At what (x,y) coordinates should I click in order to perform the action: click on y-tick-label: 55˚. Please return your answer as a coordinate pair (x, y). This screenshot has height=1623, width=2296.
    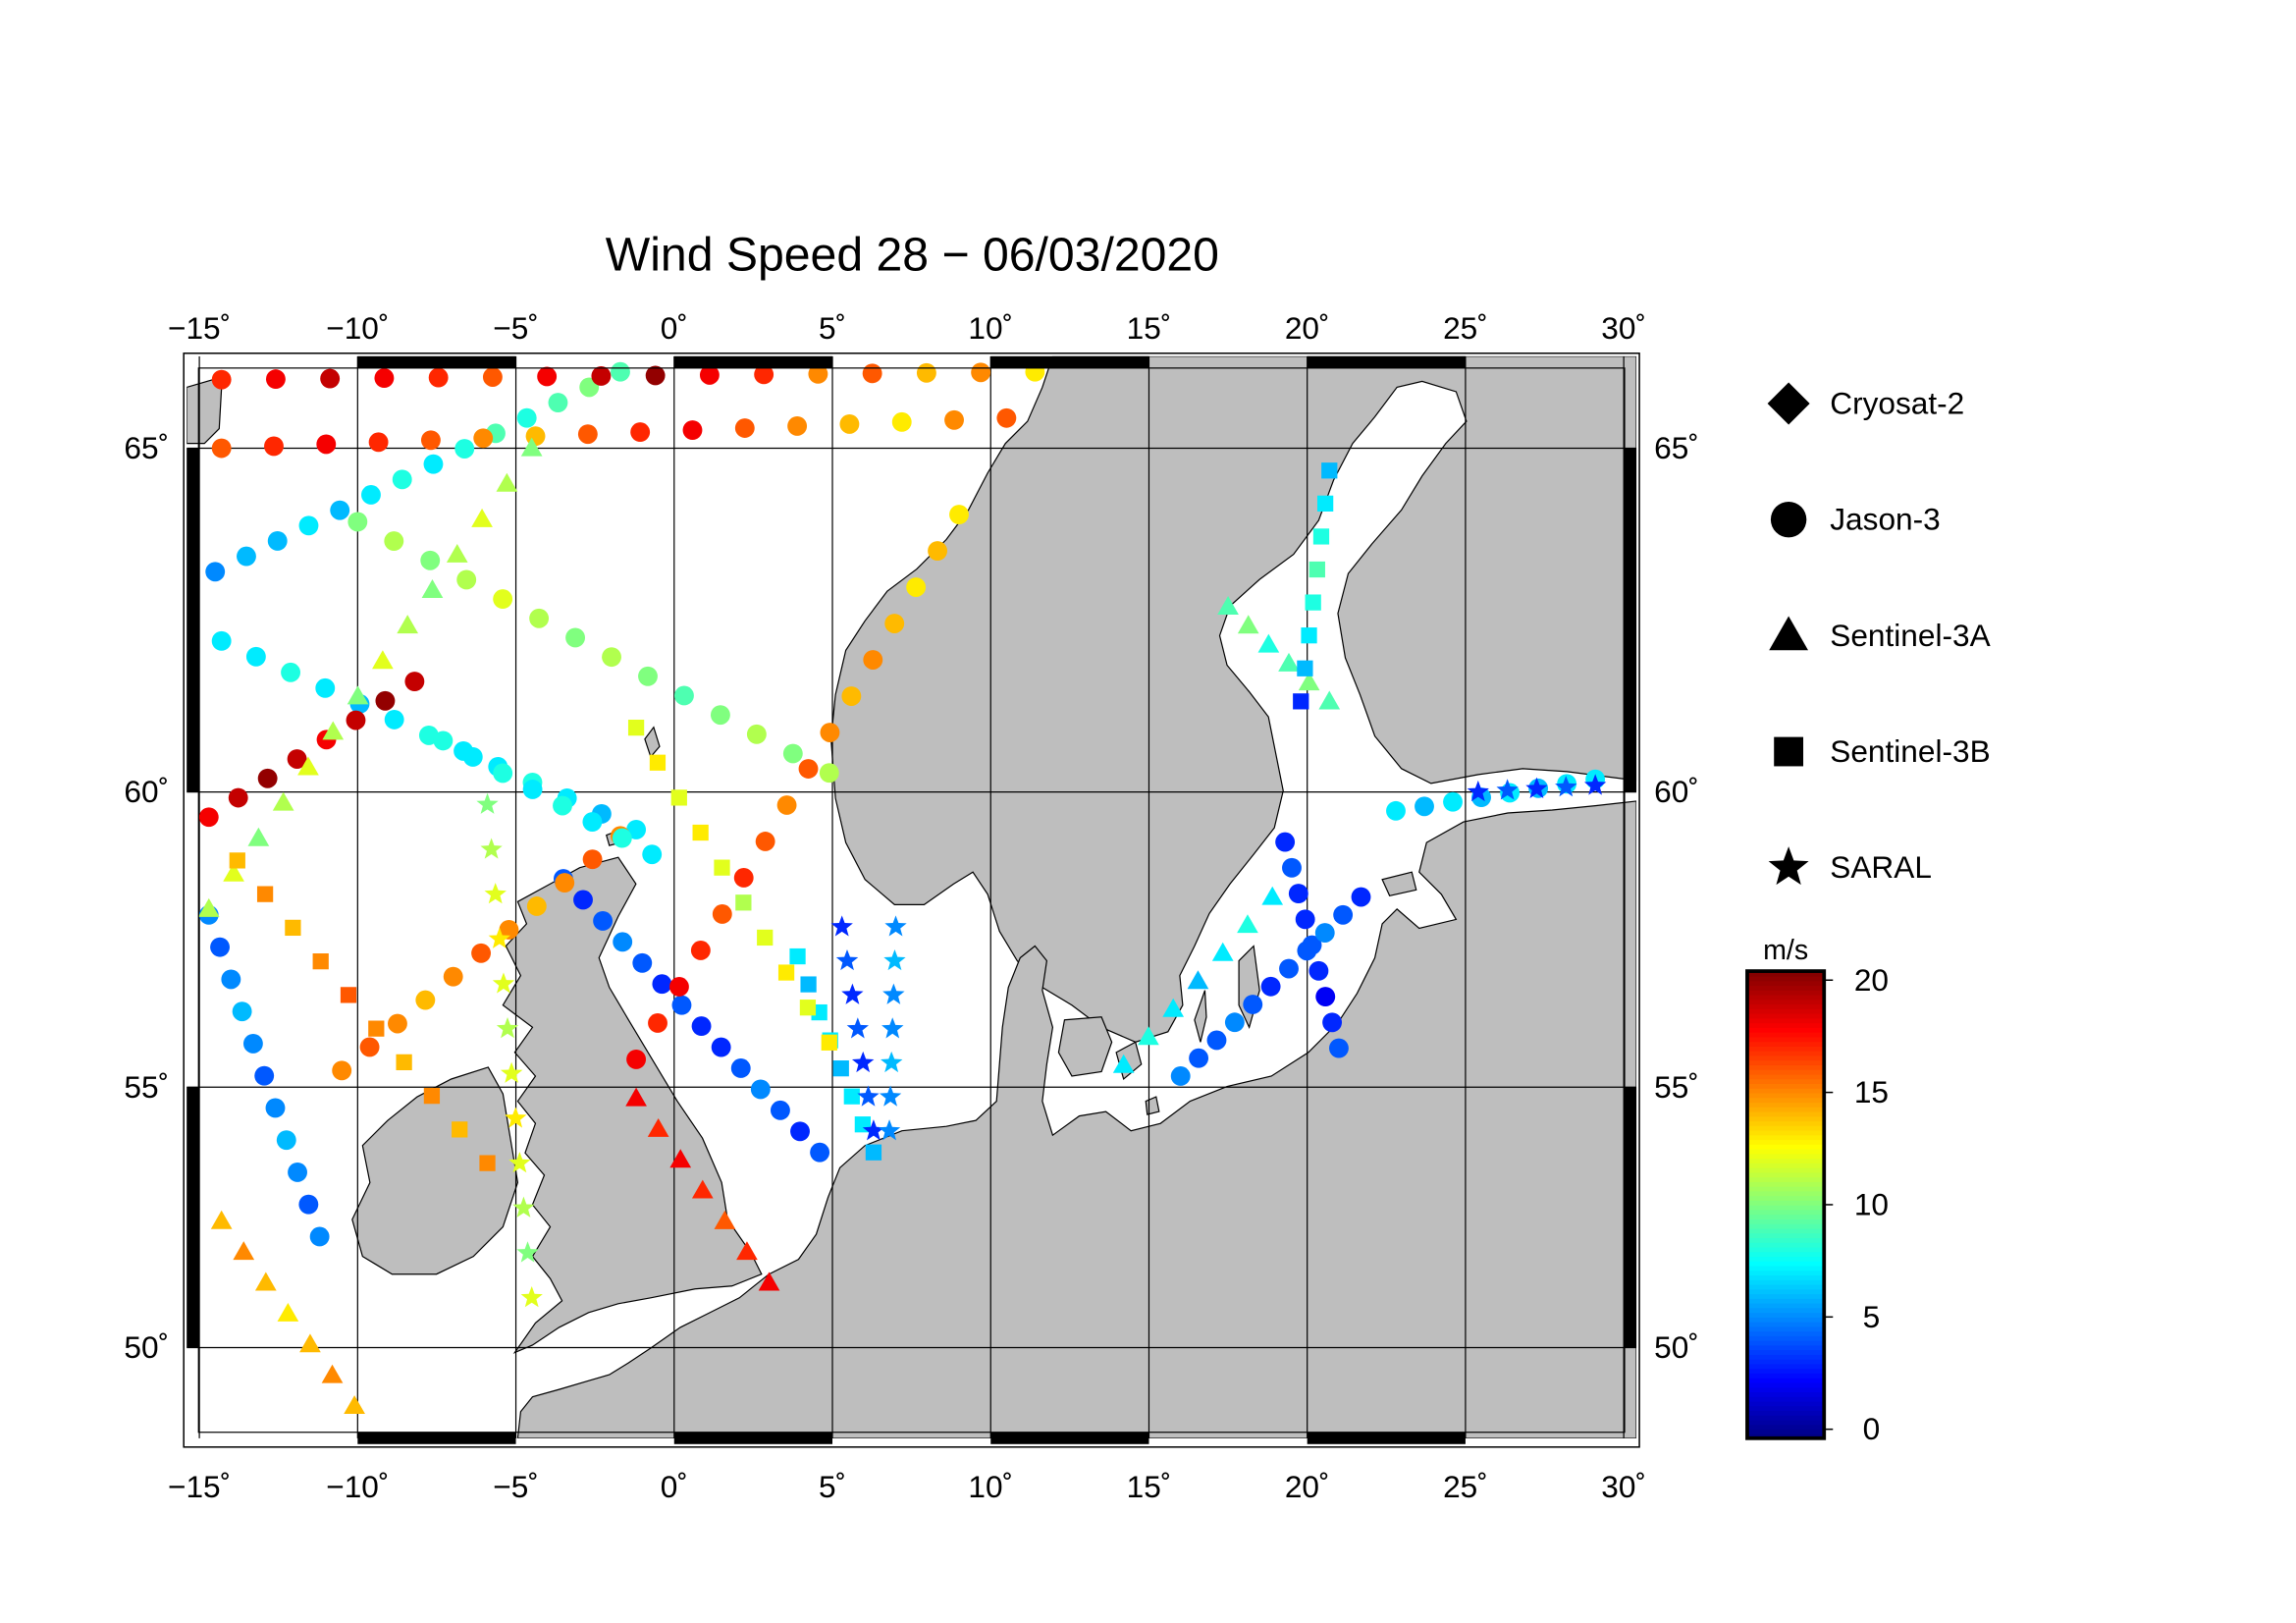
    Looking at the image, I should click on (147, 1087).